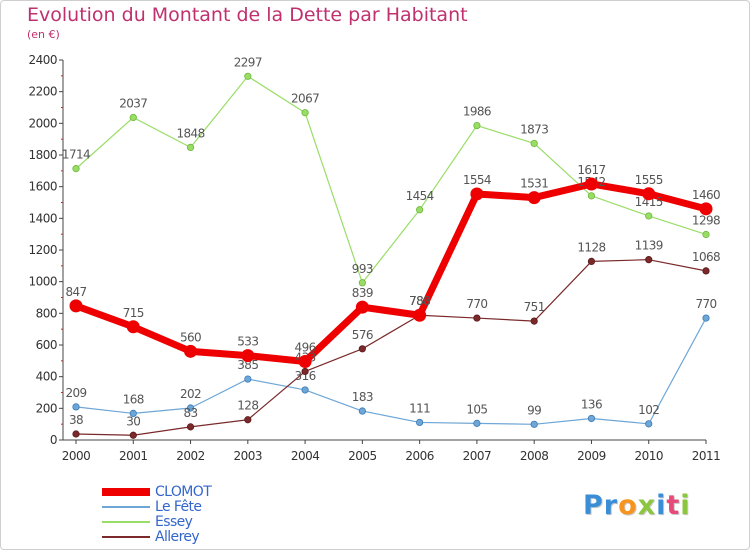 This screenshot has height=550, width=750. What do you see at coordinates (248, 62) in the screenshot?
I see `data-label-essey: 2297` at bounding box center [248, 62].